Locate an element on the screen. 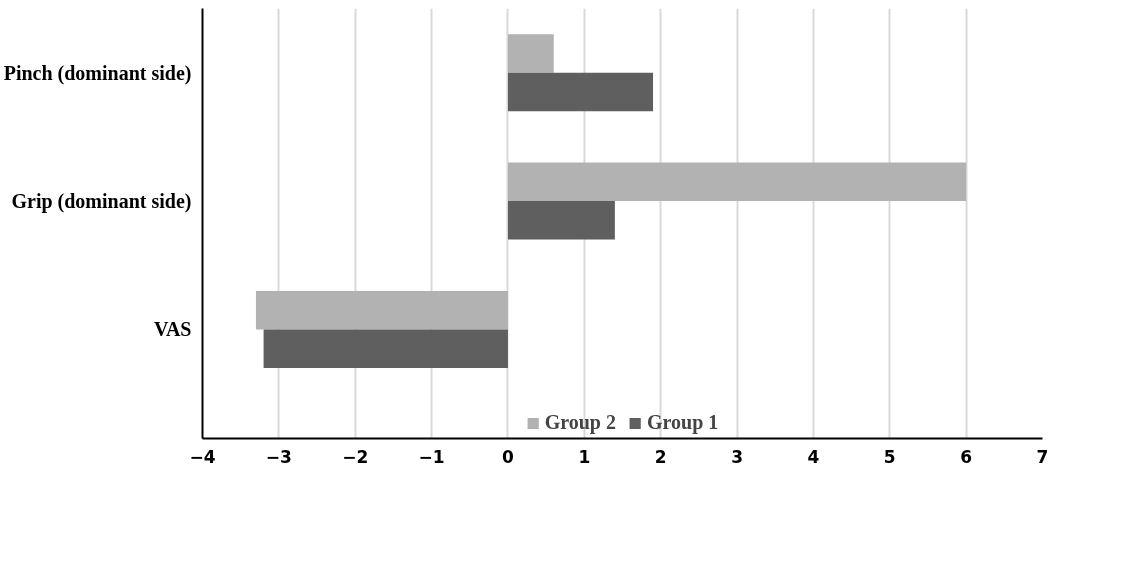  x-tick-label: 5 is located at coordinates (889, 456).